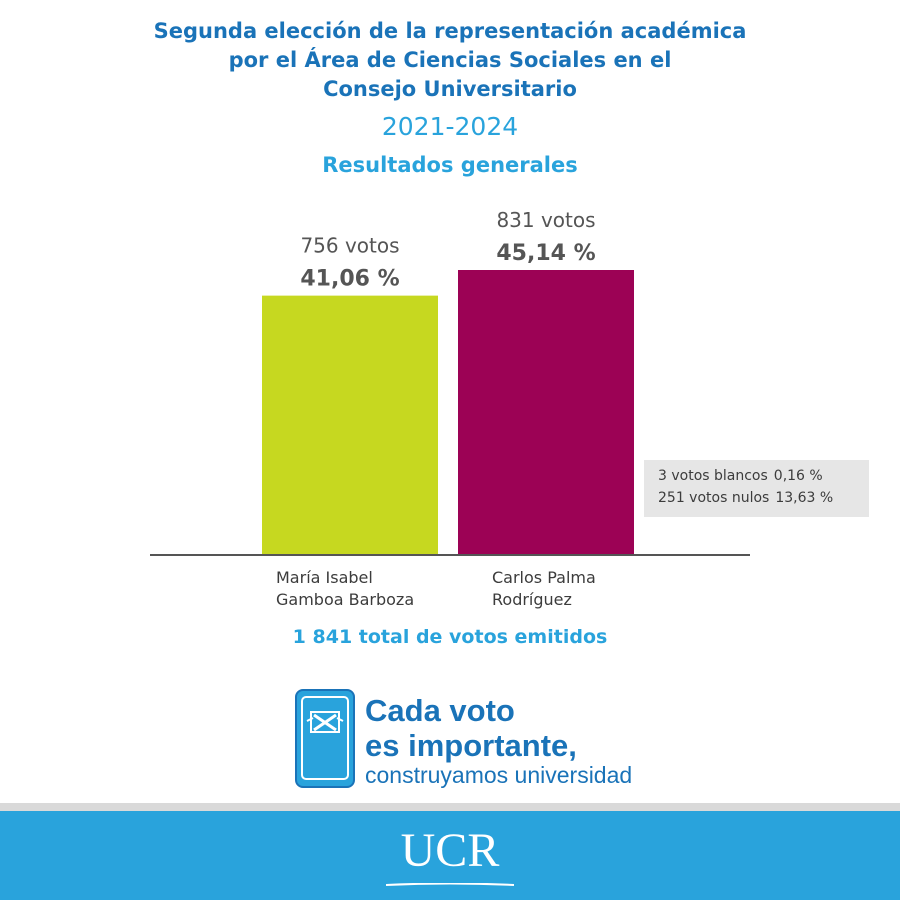 The height and width of the screenshot is (900, 900). What do you see at coordinates (450, 637) in the screenshot?
I see `total-votes: 1 841 total de votos emitidos` at bounding box center [450, 637].